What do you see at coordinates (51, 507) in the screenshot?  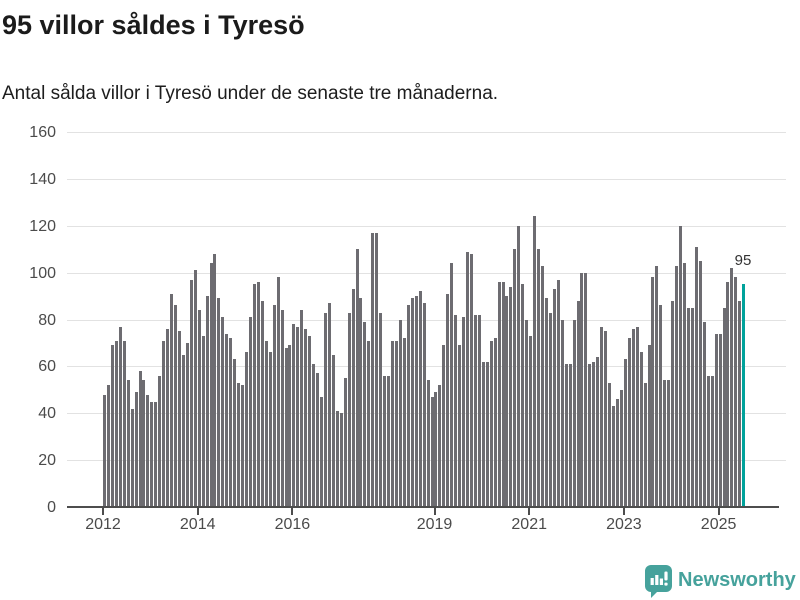 I see `y-axis-label-0: 0` at bounding box center [51, 507].